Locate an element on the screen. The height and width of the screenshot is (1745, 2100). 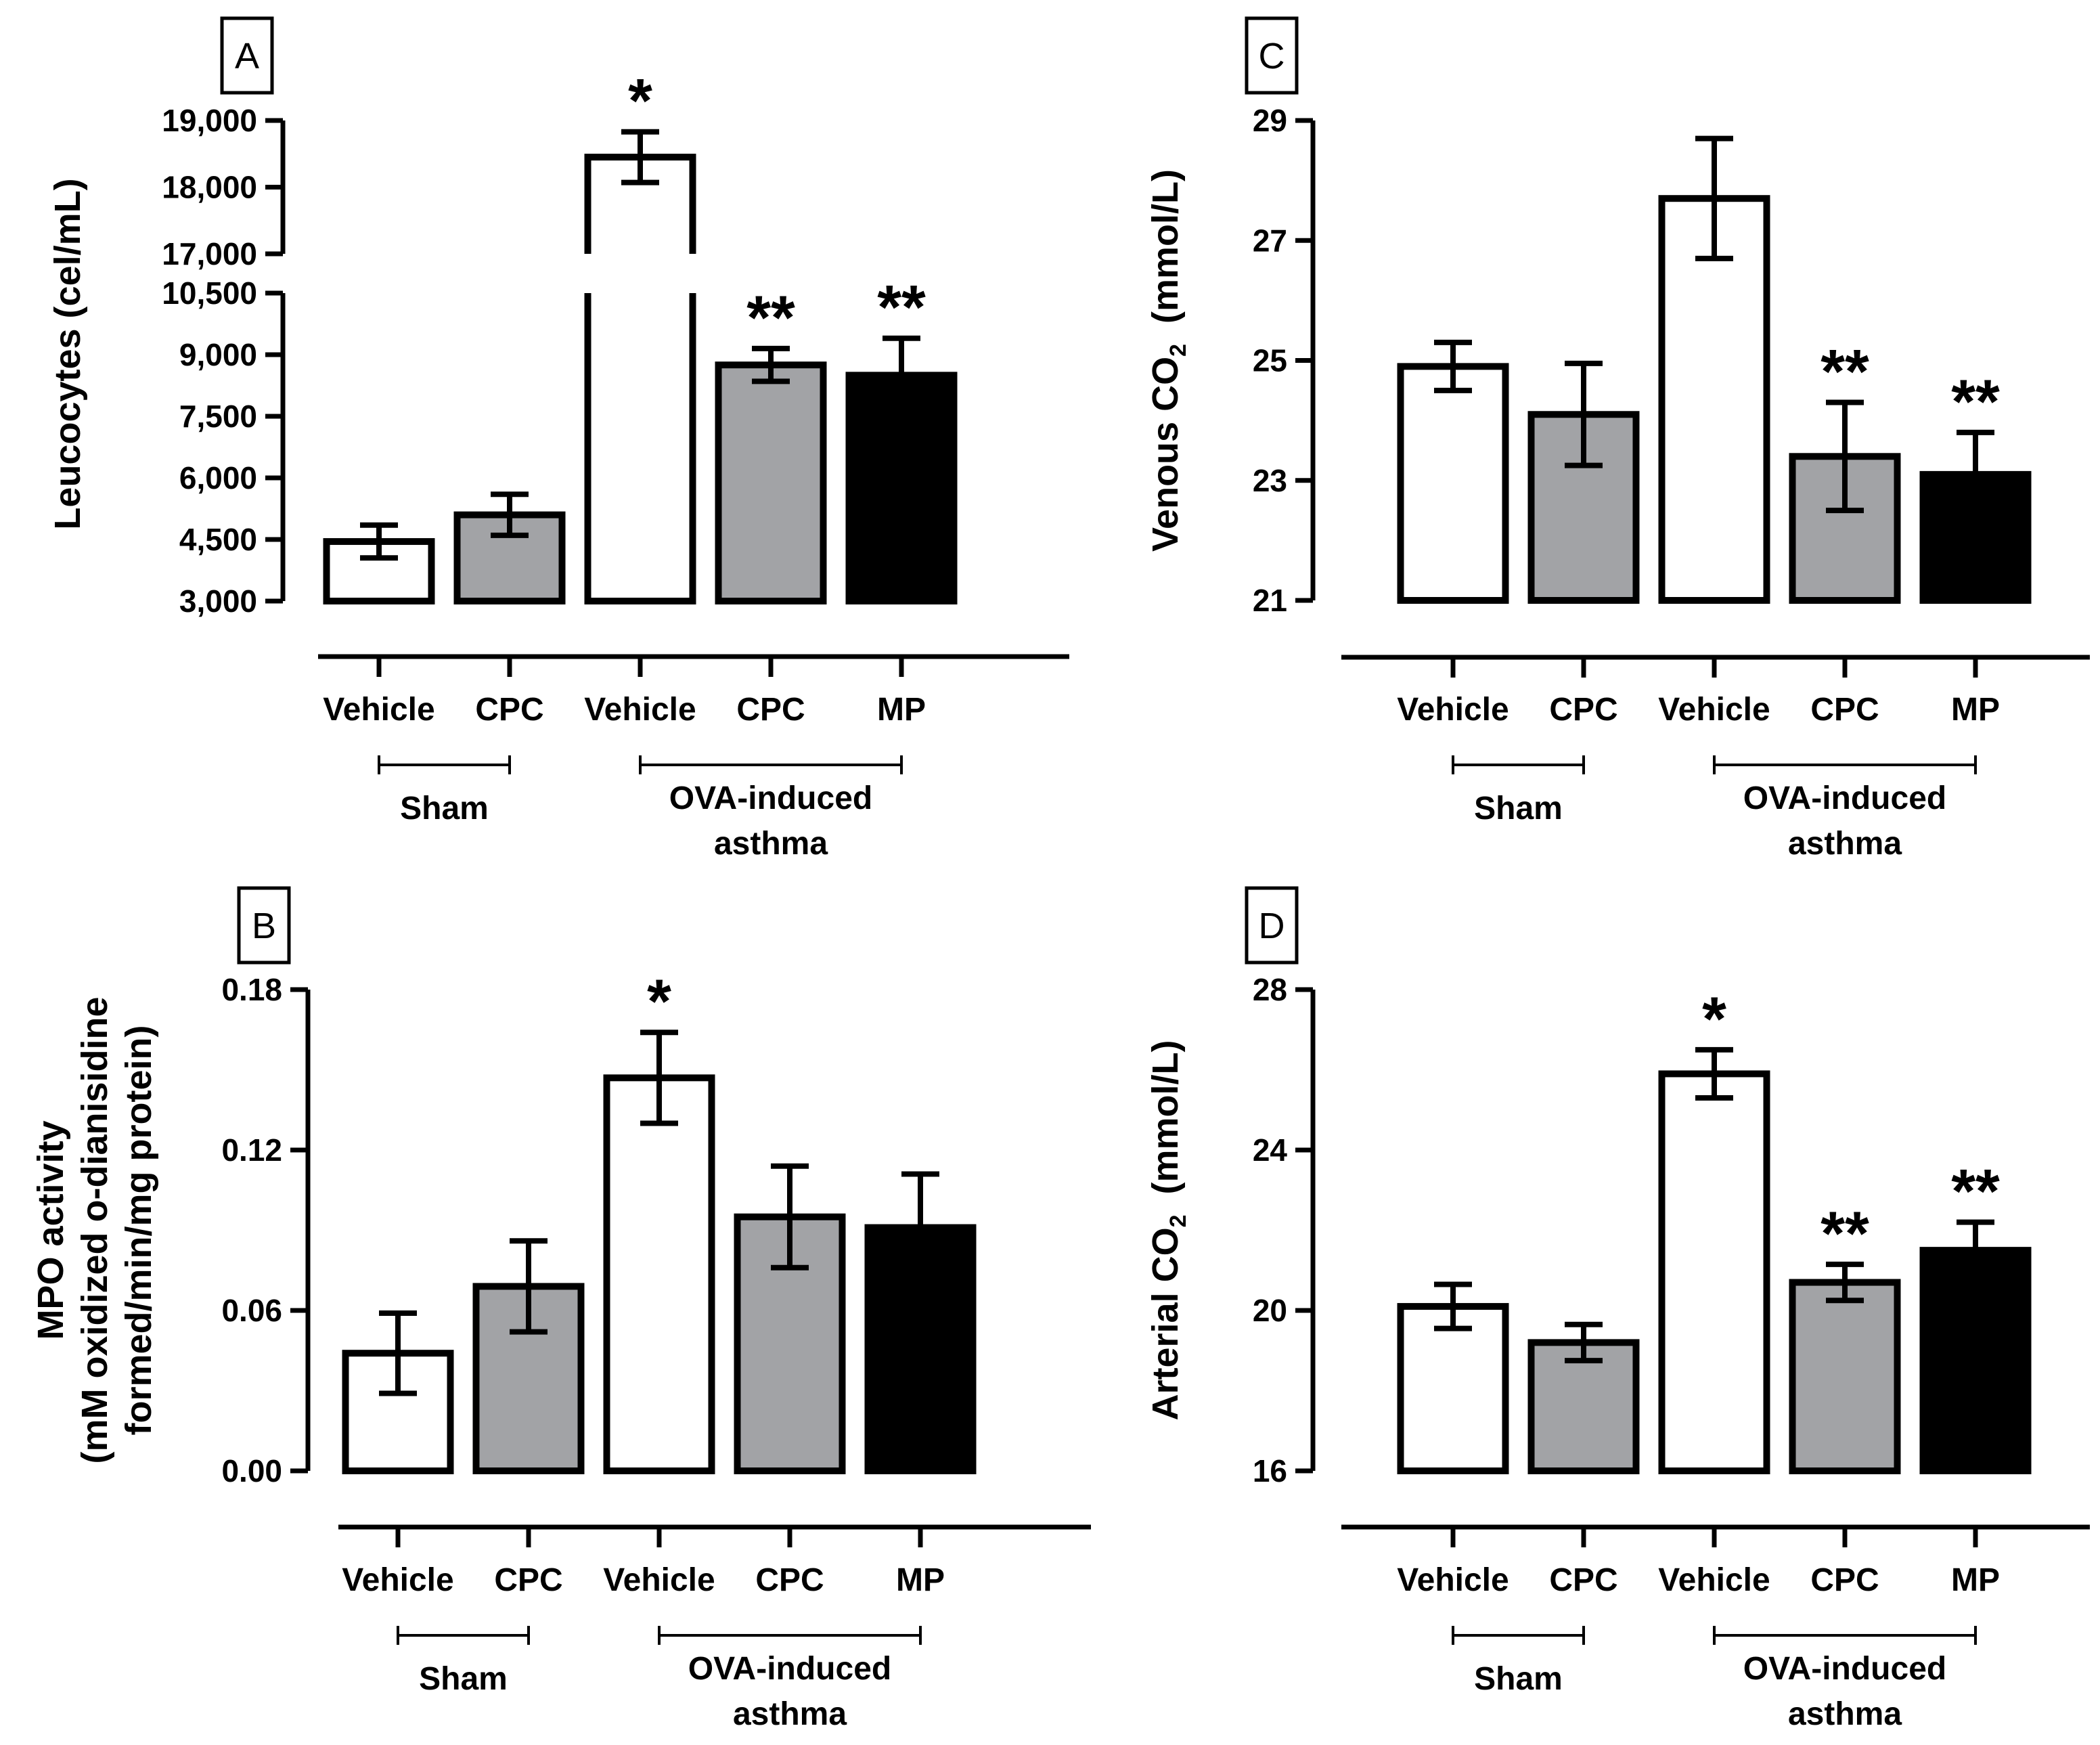
y-axis-label-line: formed/min/mg protein) is located at coordinates (138, 1230).